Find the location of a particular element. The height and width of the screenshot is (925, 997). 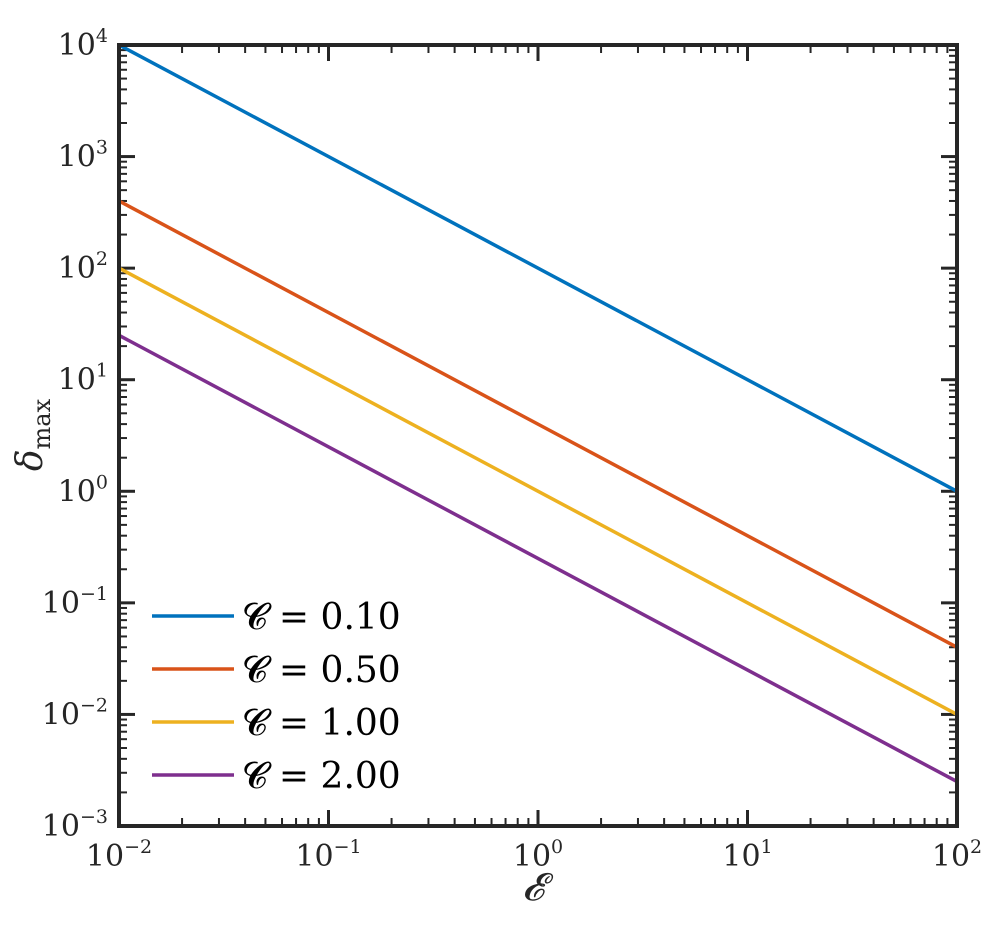

legend-label-3: 𝓒 = 1.00 is located at coordinates (321, 723).